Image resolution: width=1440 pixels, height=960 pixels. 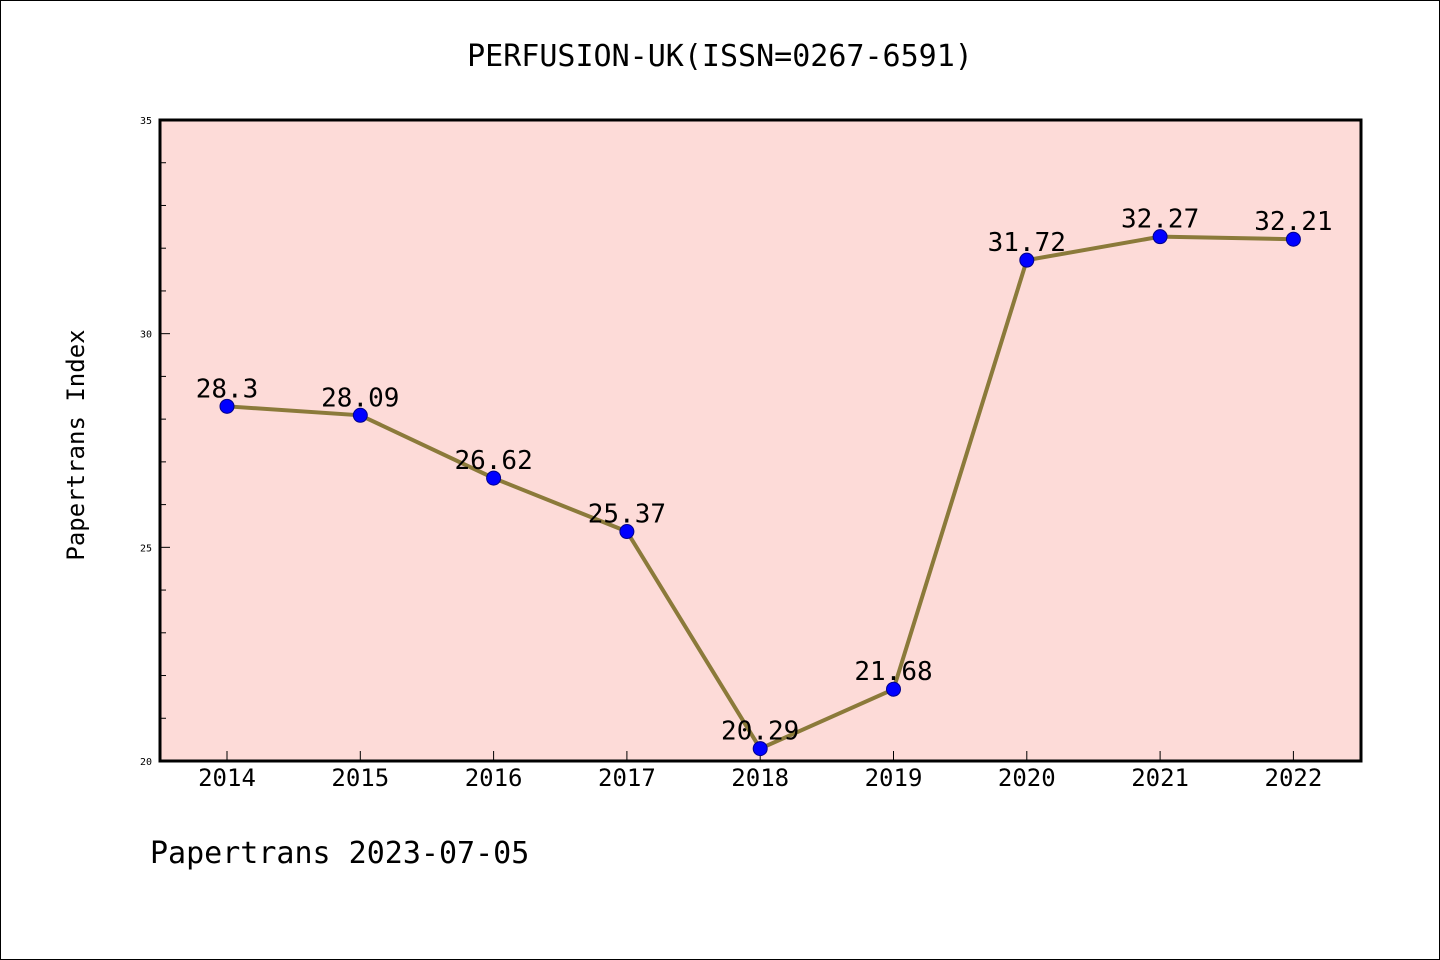 I want to click on x-axis-ticks: 2014 2015 2016 2017 2018 2019 2020 2021 2022, so click(x=760, y=771).